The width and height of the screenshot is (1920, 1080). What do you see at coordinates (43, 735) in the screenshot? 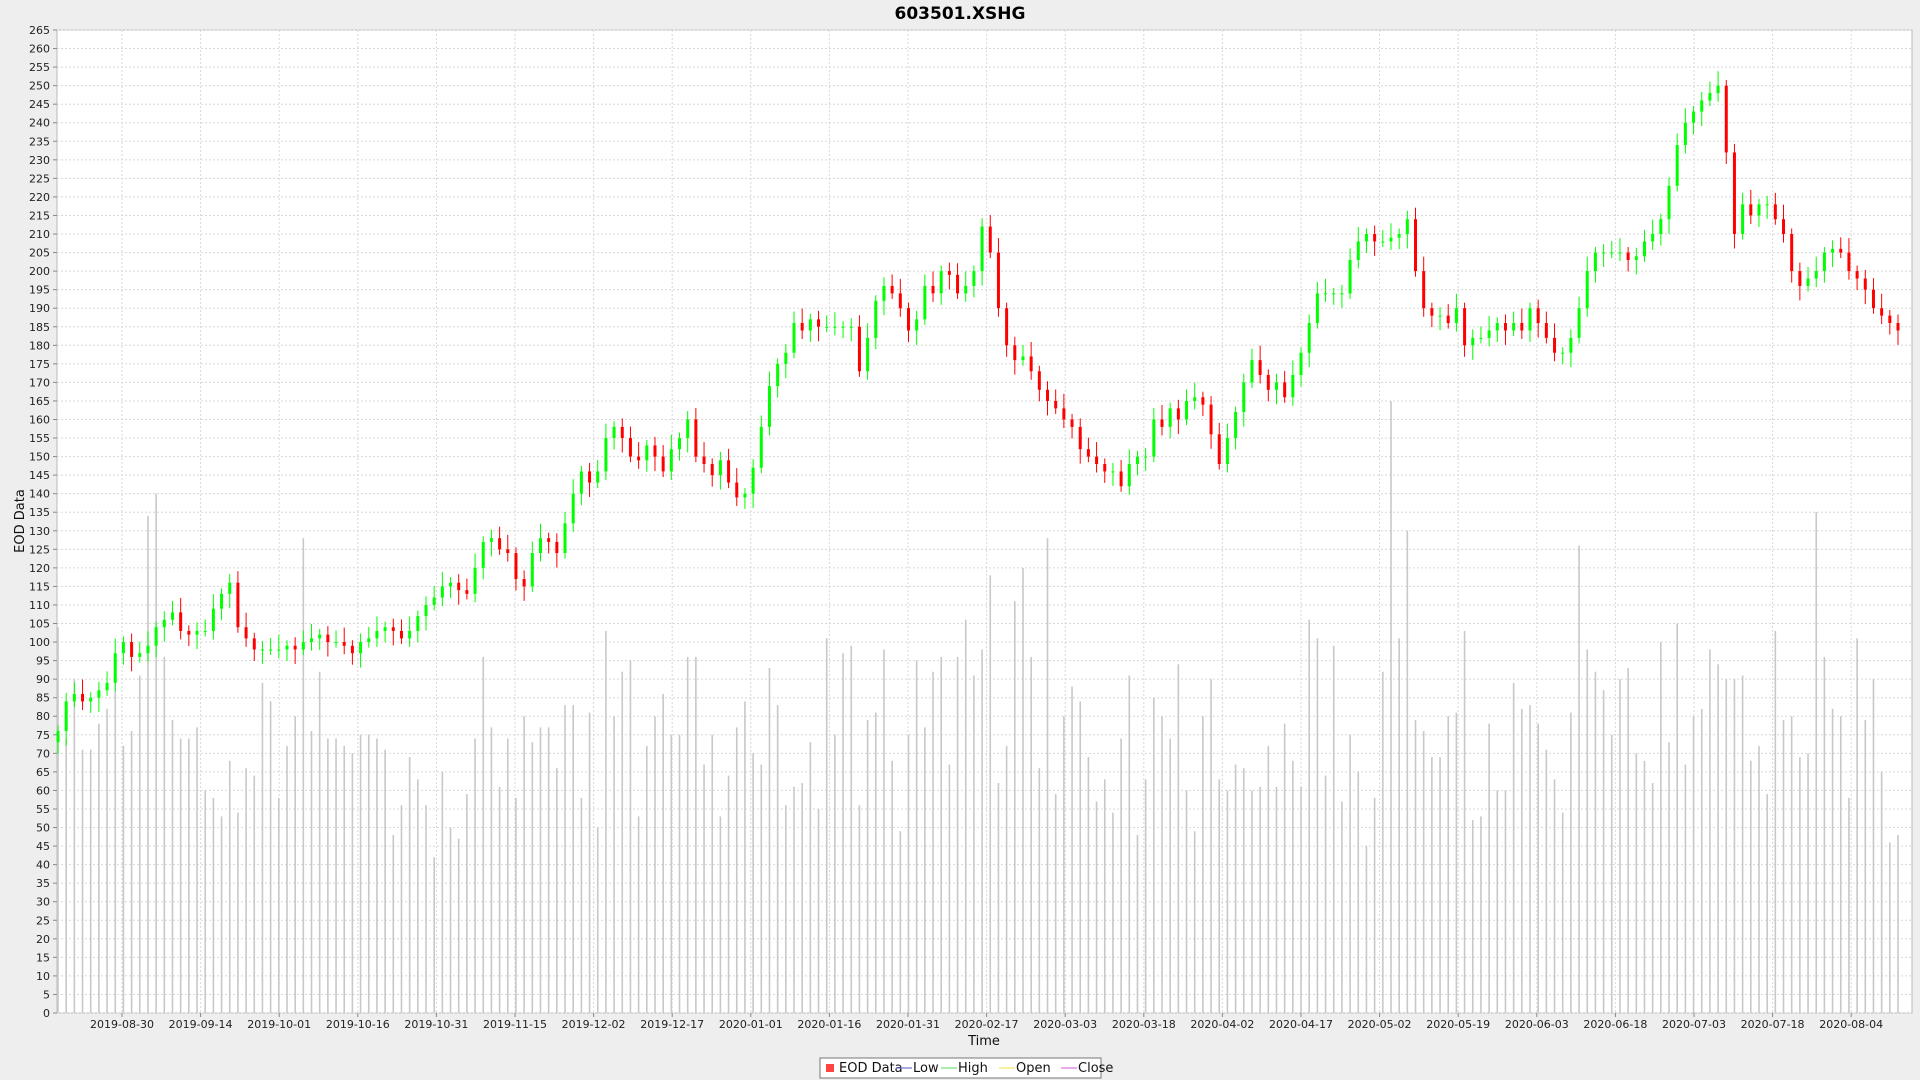
I see `y-tick-label: 75` at bounding box center [43, 735].